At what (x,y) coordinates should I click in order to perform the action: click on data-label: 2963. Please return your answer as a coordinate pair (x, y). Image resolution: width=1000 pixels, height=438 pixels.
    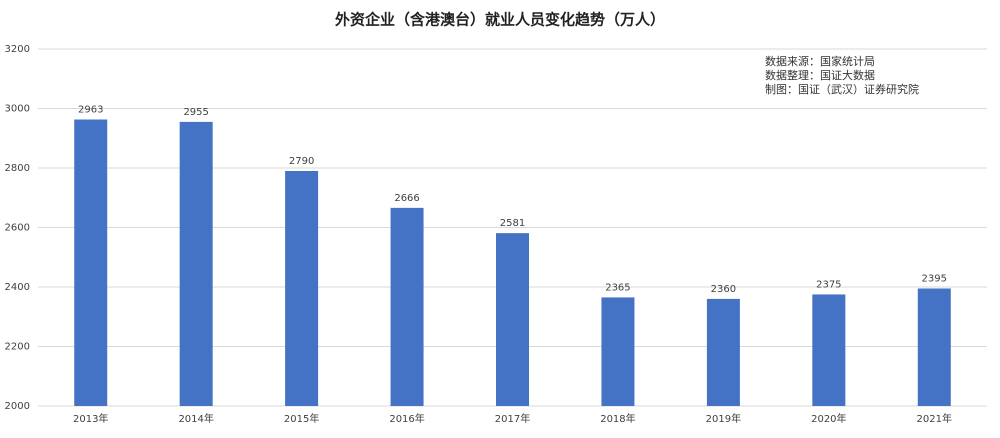
    Looking at the image, I should click on (90, 110).